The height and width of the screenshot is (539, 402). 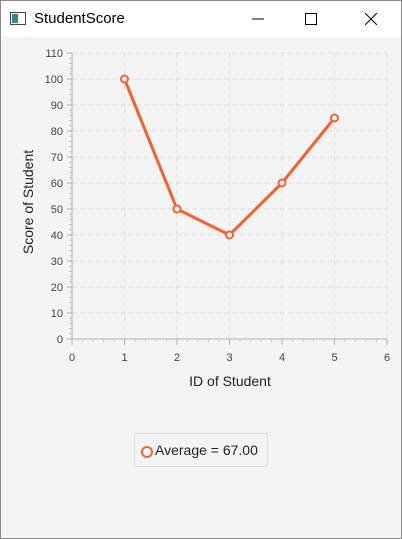 What do you see at coordinates (18, 18) in the screenshot?
I see `app-icon` at bounding box center [18, 18].